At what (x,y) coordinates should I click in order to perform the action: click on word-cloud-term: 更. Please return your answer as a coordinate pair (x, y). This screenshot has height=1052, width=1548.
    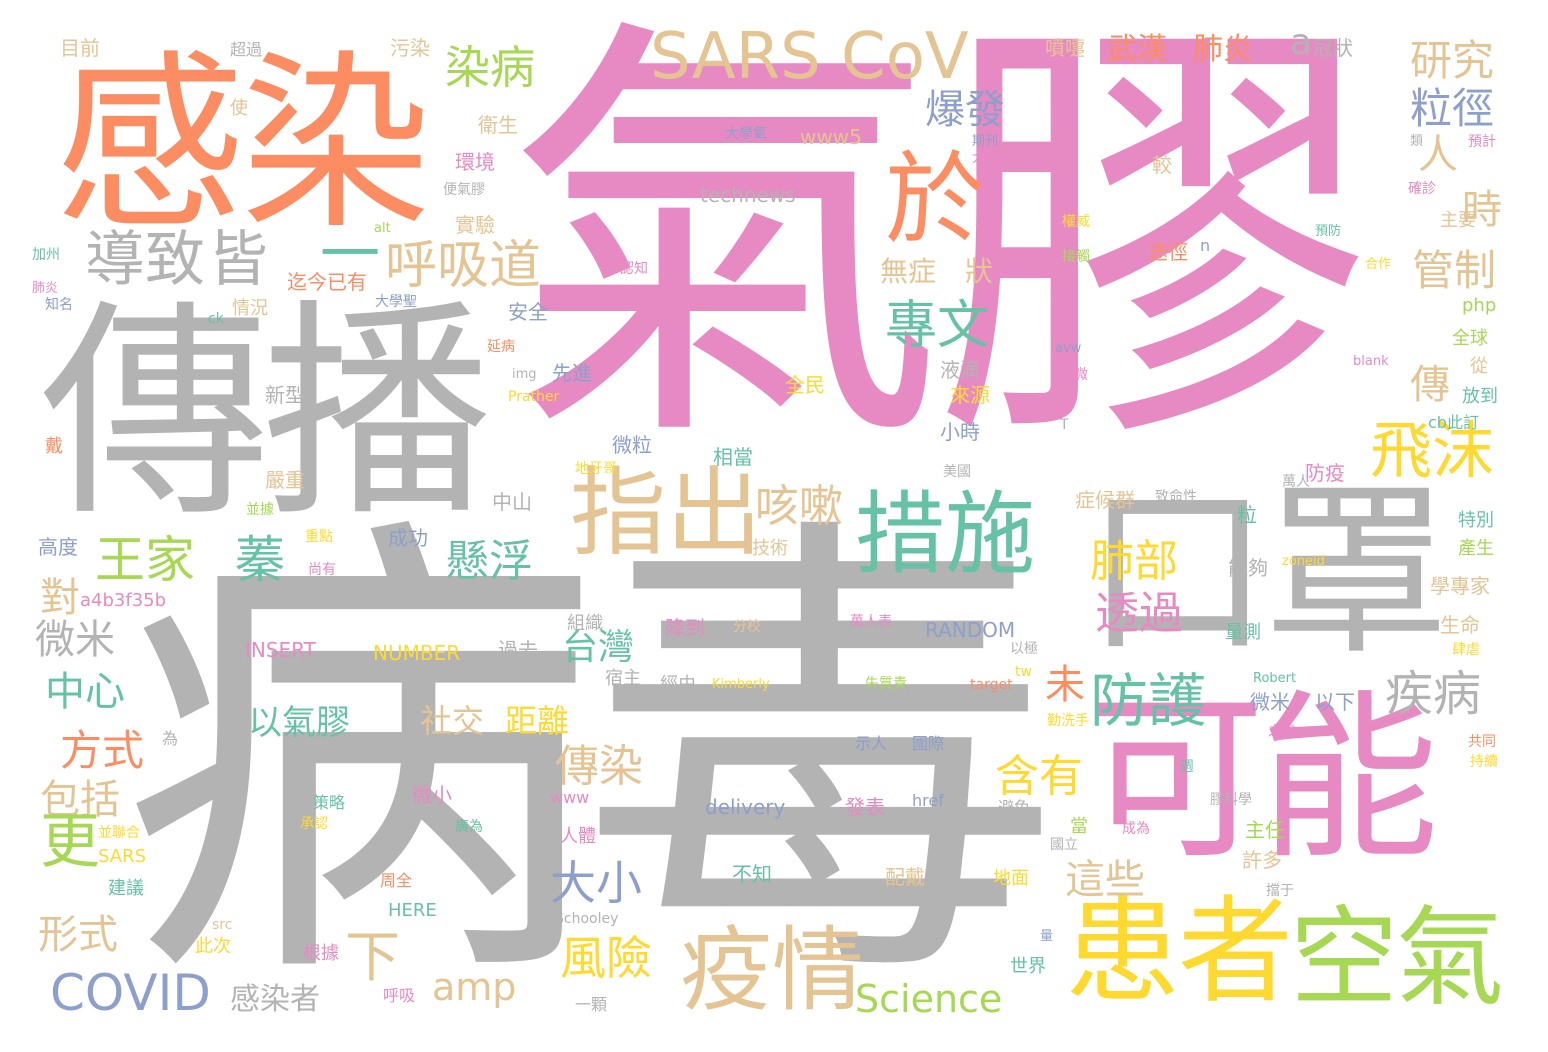
    Looking at the image, I should click on (70, 842).